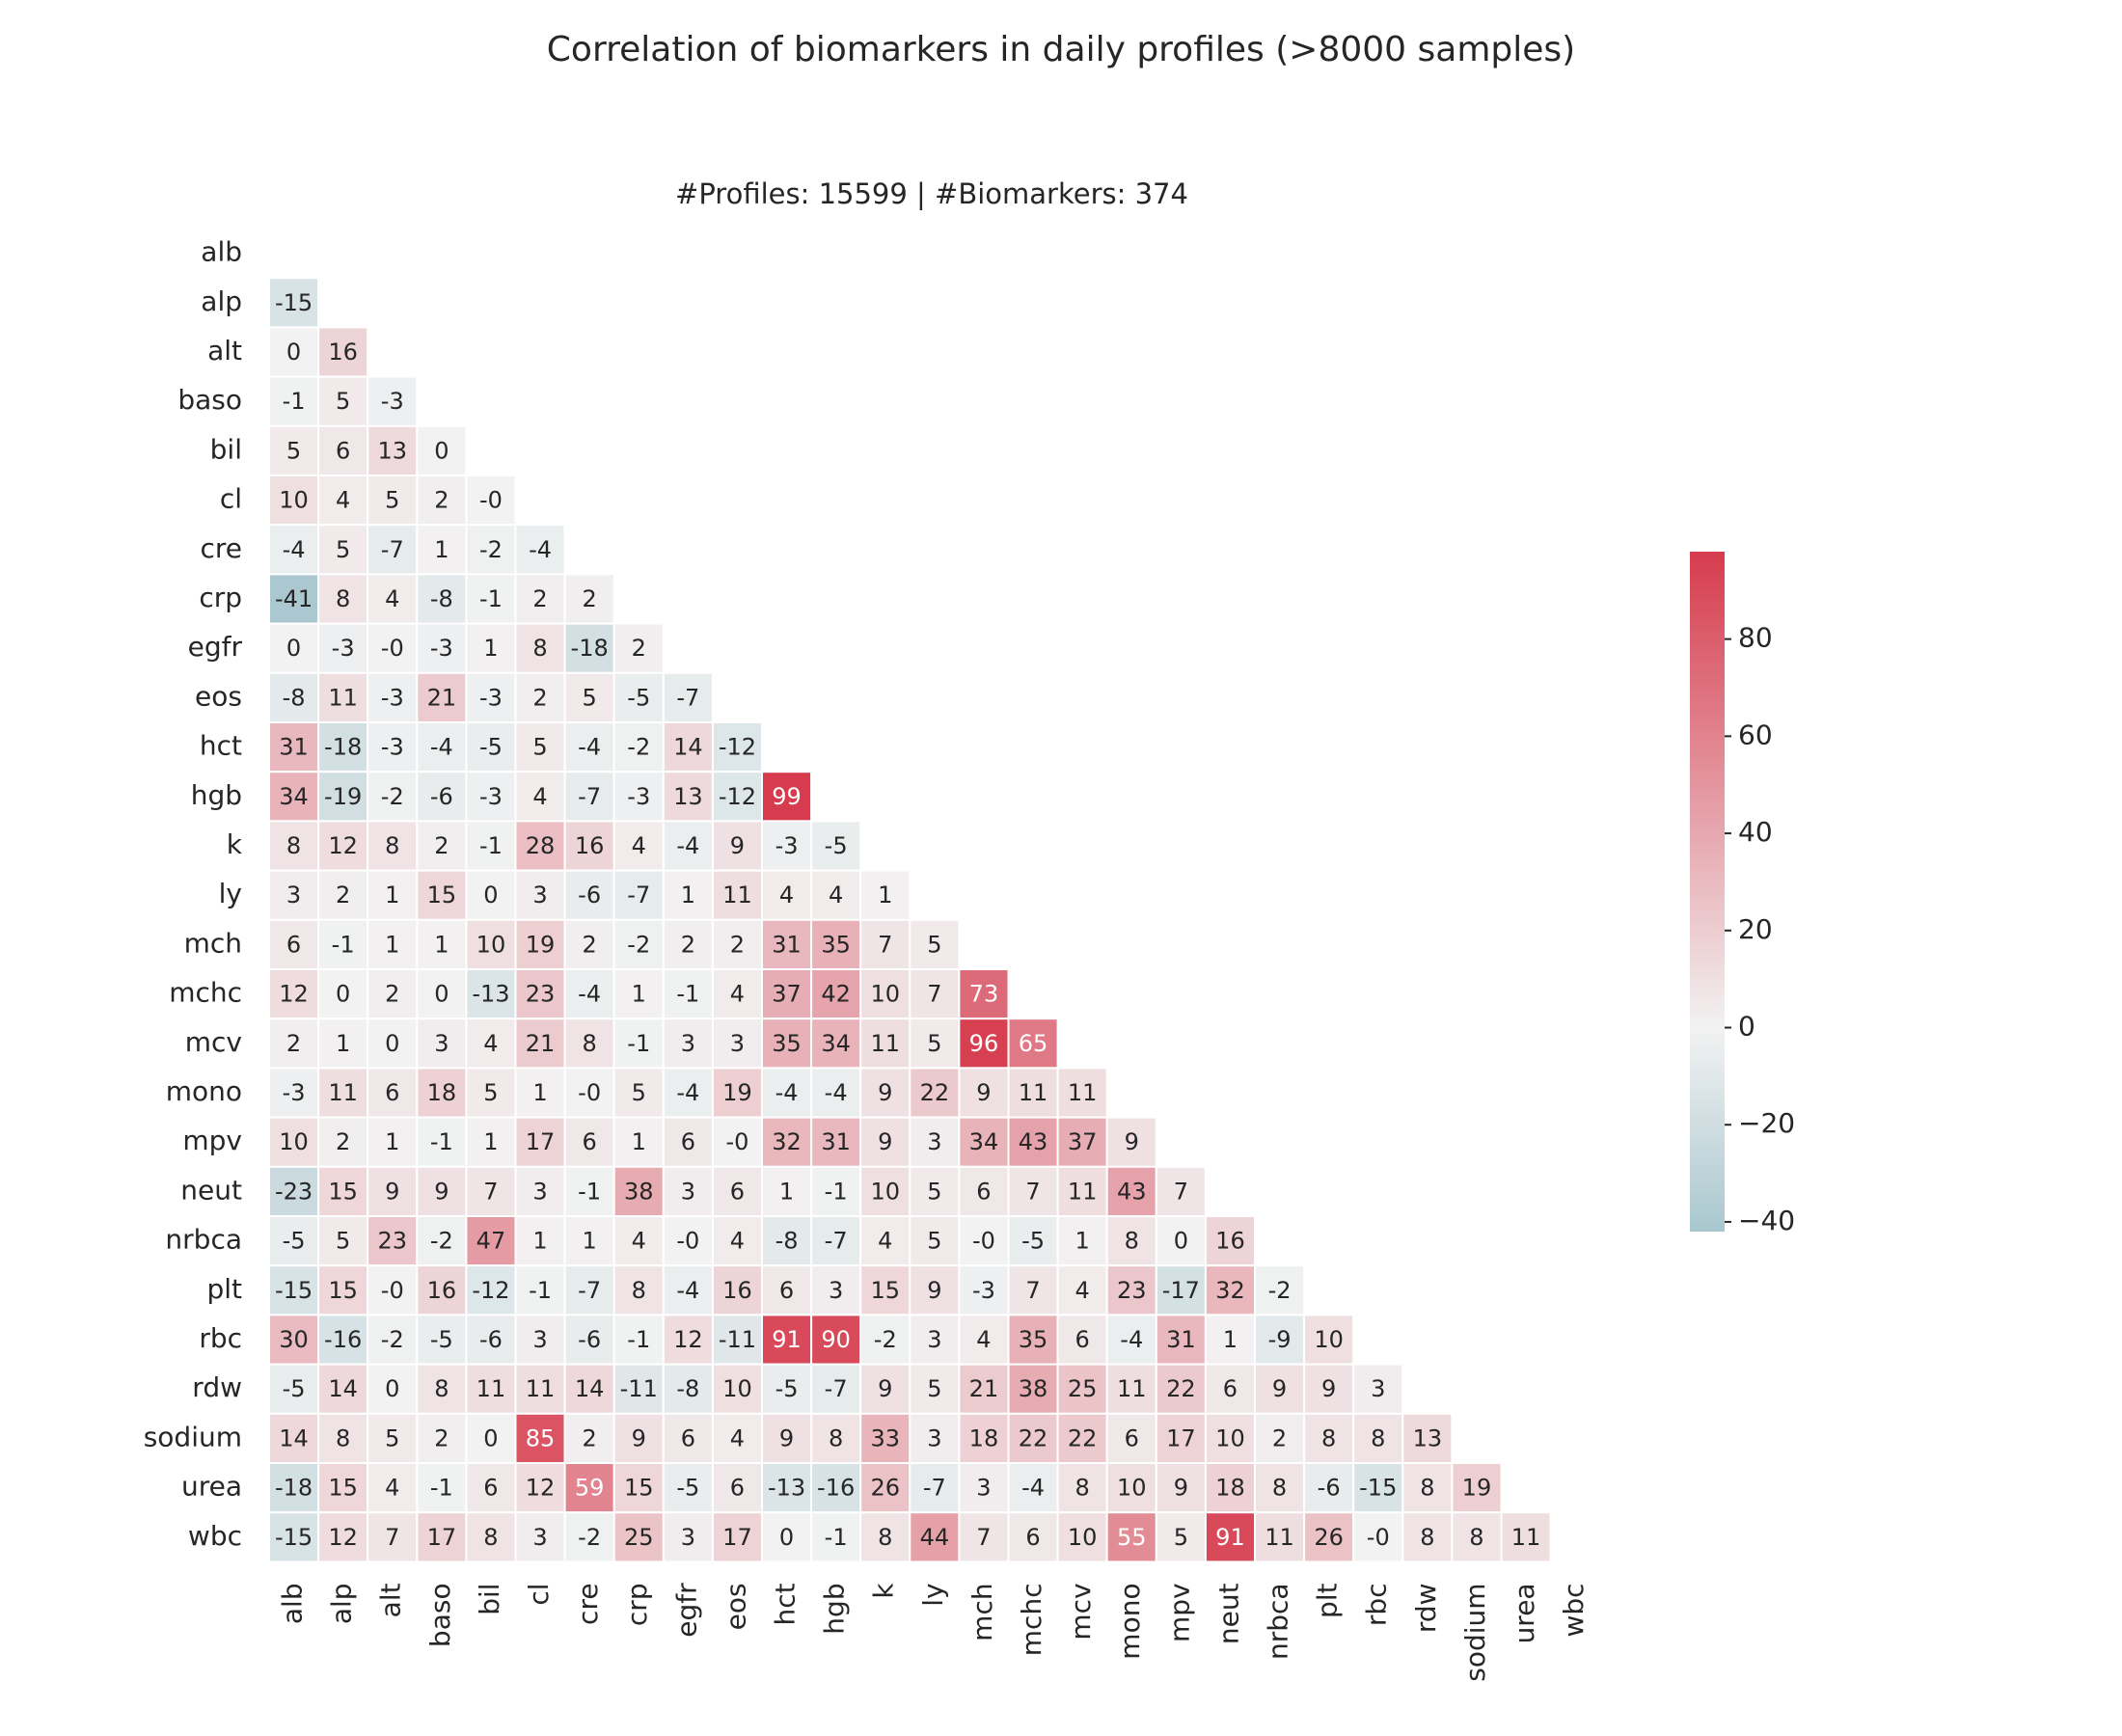  Describe the element at coordinates (1708, 892) in the screenshot. I see `colorbar-gradient` at that location.